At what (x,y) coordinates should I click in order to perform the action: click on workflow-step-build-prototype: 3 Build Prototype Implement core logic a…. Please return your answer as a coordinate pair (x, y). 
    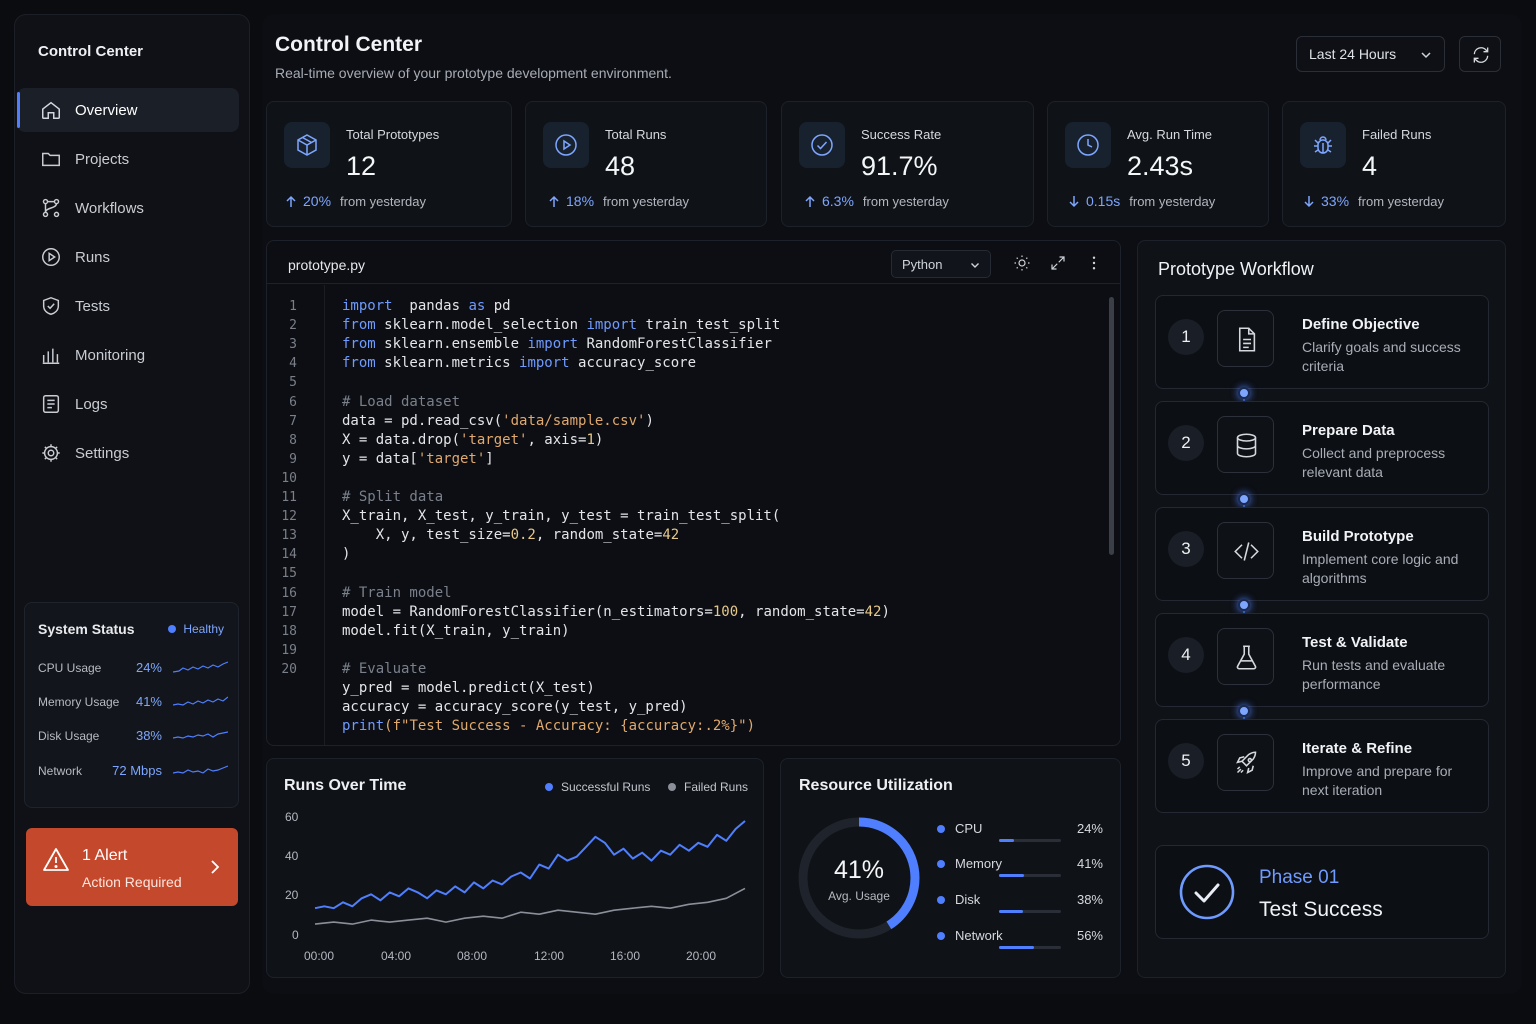
    Looking at the image, I should click on (1322, 554).